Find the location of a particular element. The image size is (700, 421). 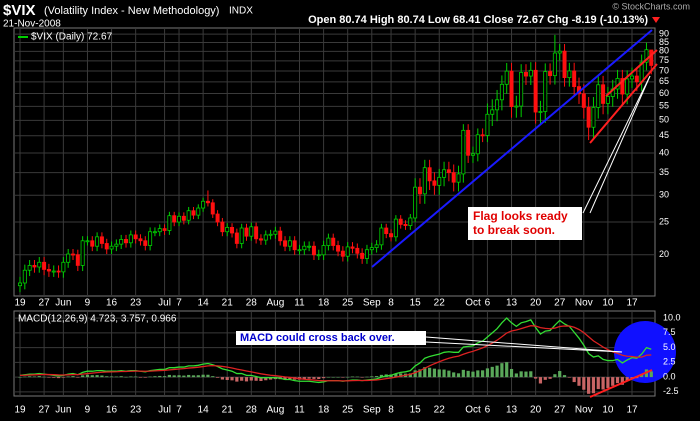

pointer is located at coordinates (524, 347).